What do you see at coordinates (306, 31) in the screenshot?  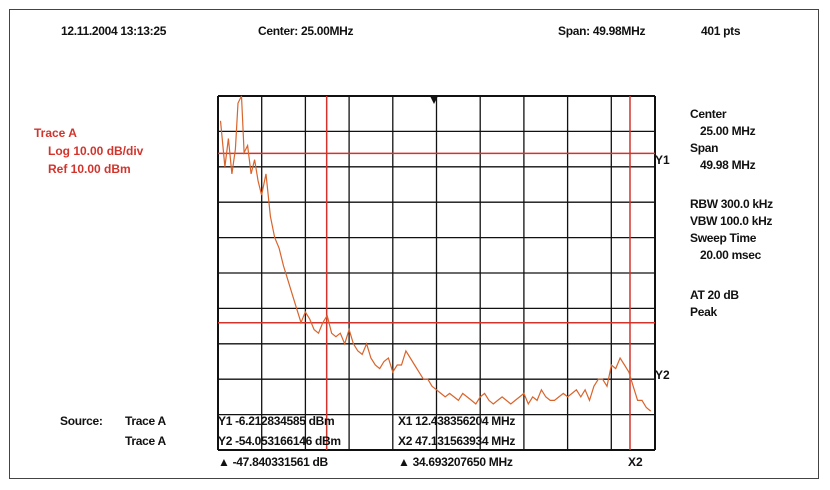 I see `header-center: Center: 25.00MHz` at bounding box center [306, 31].